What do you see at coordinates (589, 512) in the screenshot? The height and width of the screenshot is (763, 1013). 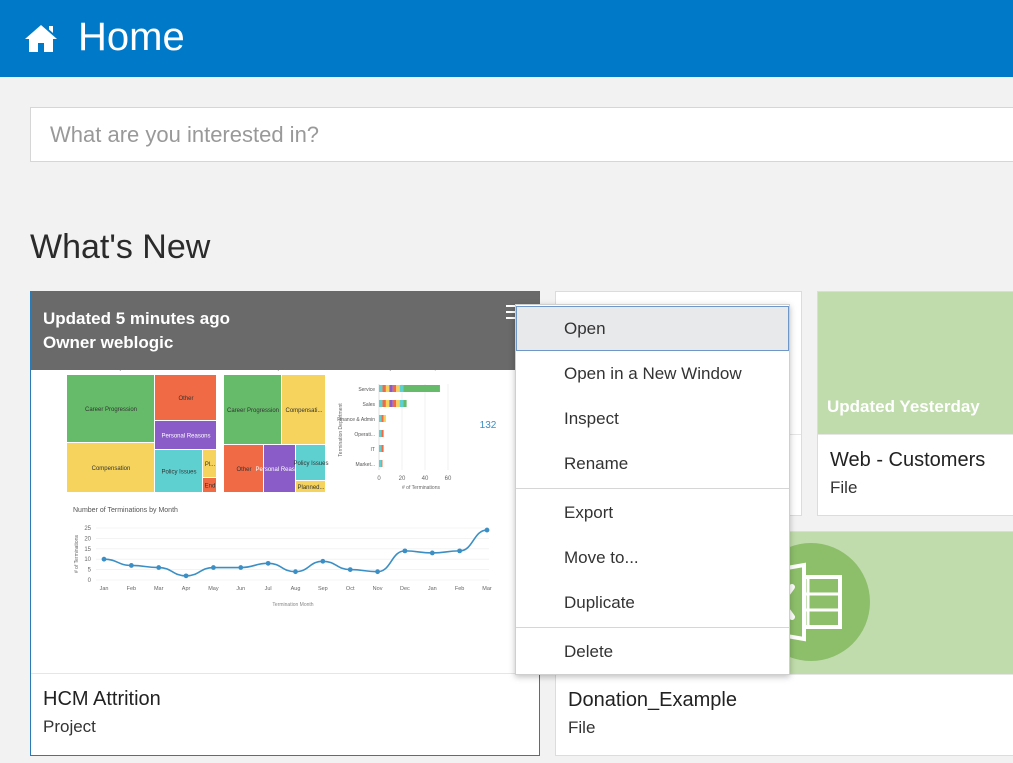 I see `menu-item-export: Export` at bounding box center [589, 512].